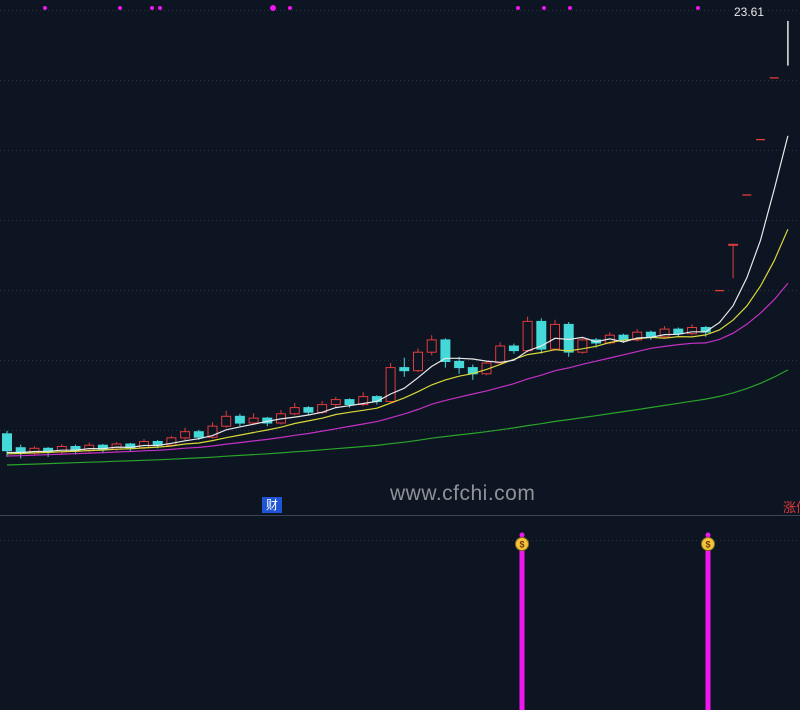  What do you see at coordinates (397, 417) in the screenshot?
I see `ma60-line` at bounding box center [397, 417].